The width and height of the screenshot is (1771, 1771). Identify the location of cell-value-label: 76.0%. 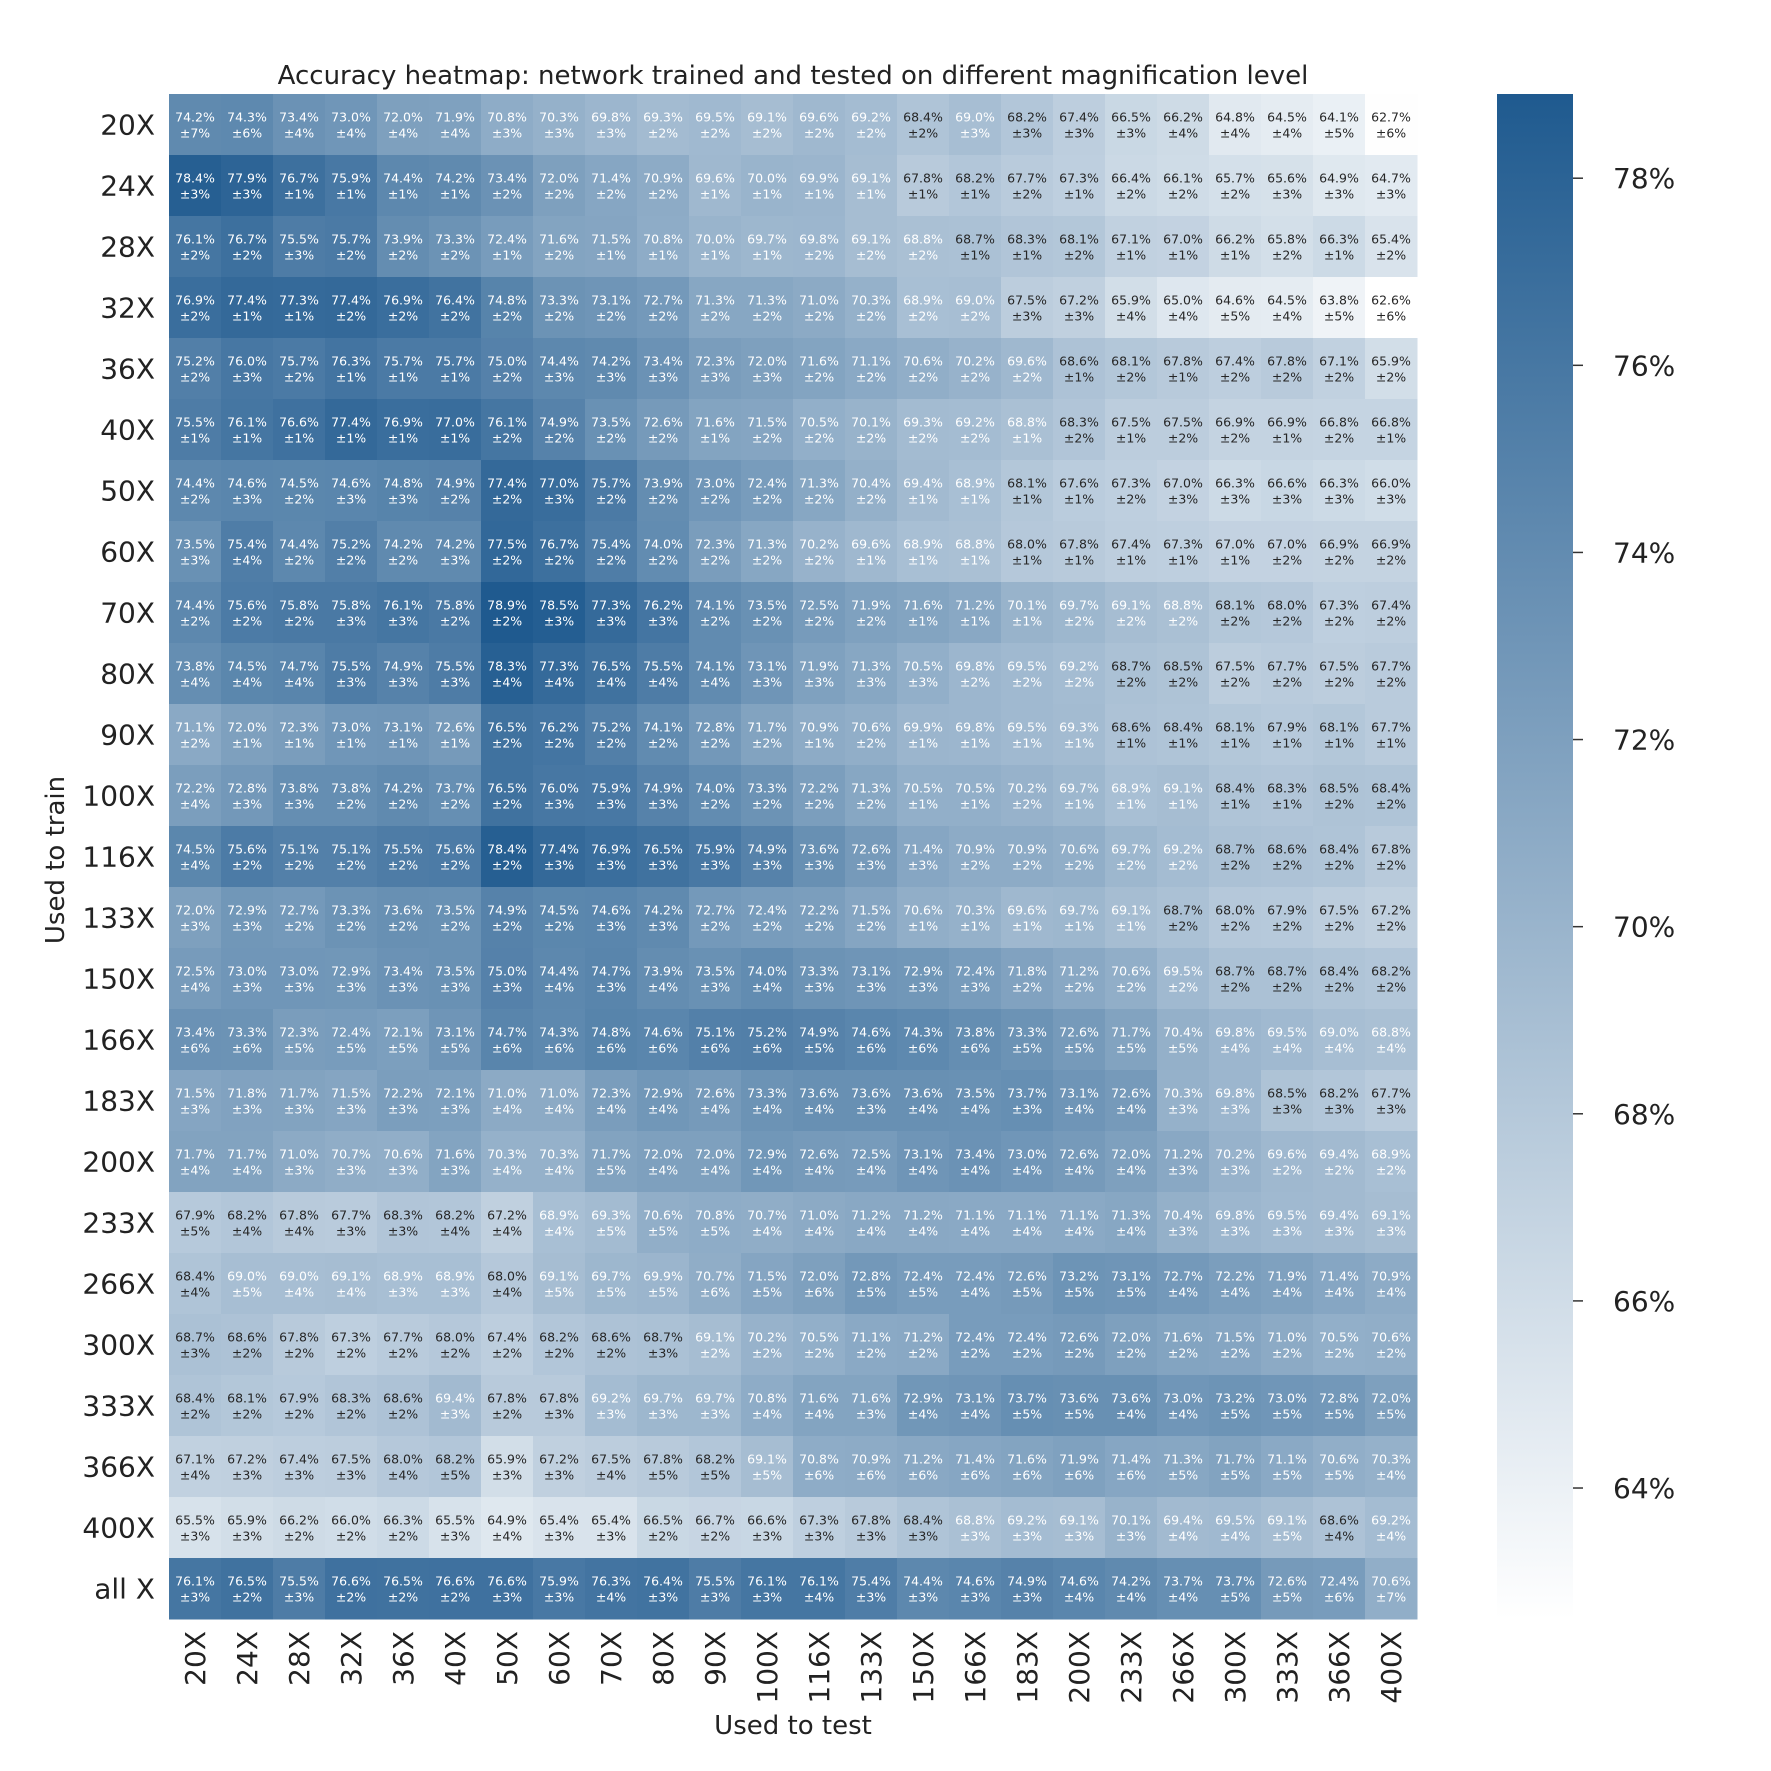
(559, 788).